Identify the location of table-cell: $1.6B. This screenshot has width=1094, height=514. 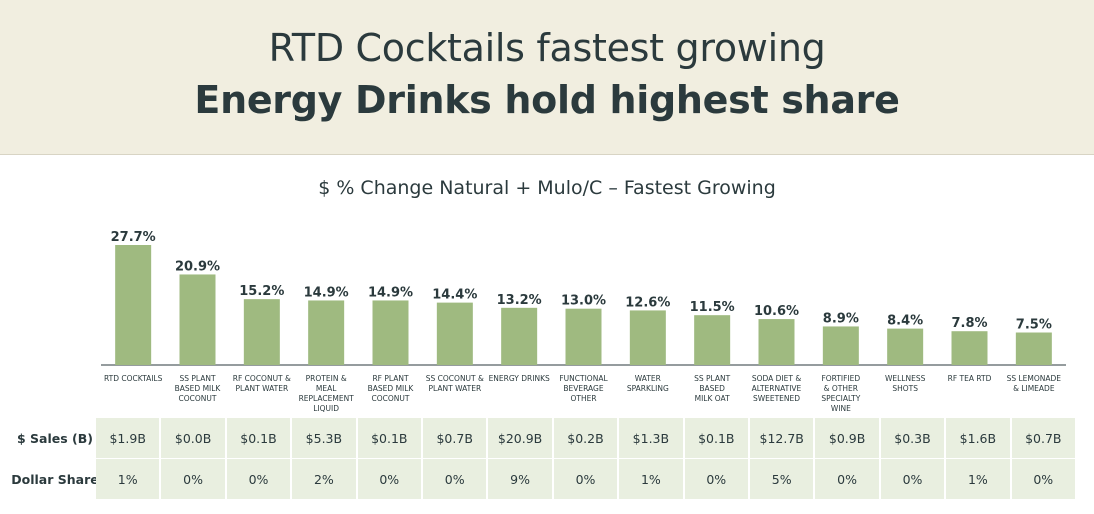
(978, 438).